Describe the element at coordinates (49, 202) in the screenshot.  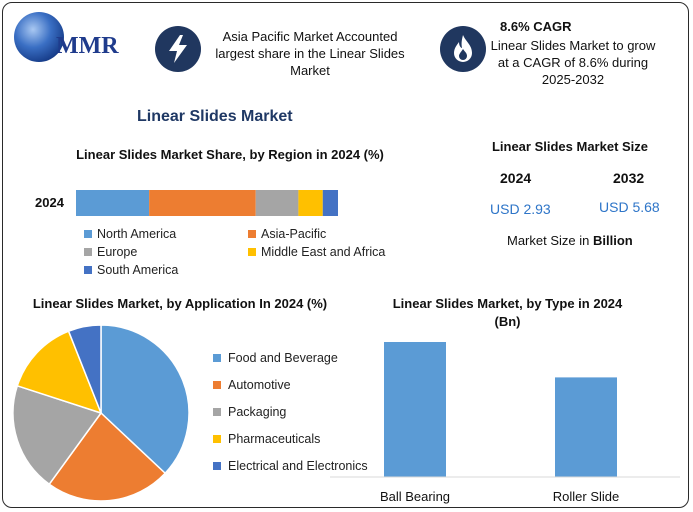
I see `region-bar-label: 2024` at that location.